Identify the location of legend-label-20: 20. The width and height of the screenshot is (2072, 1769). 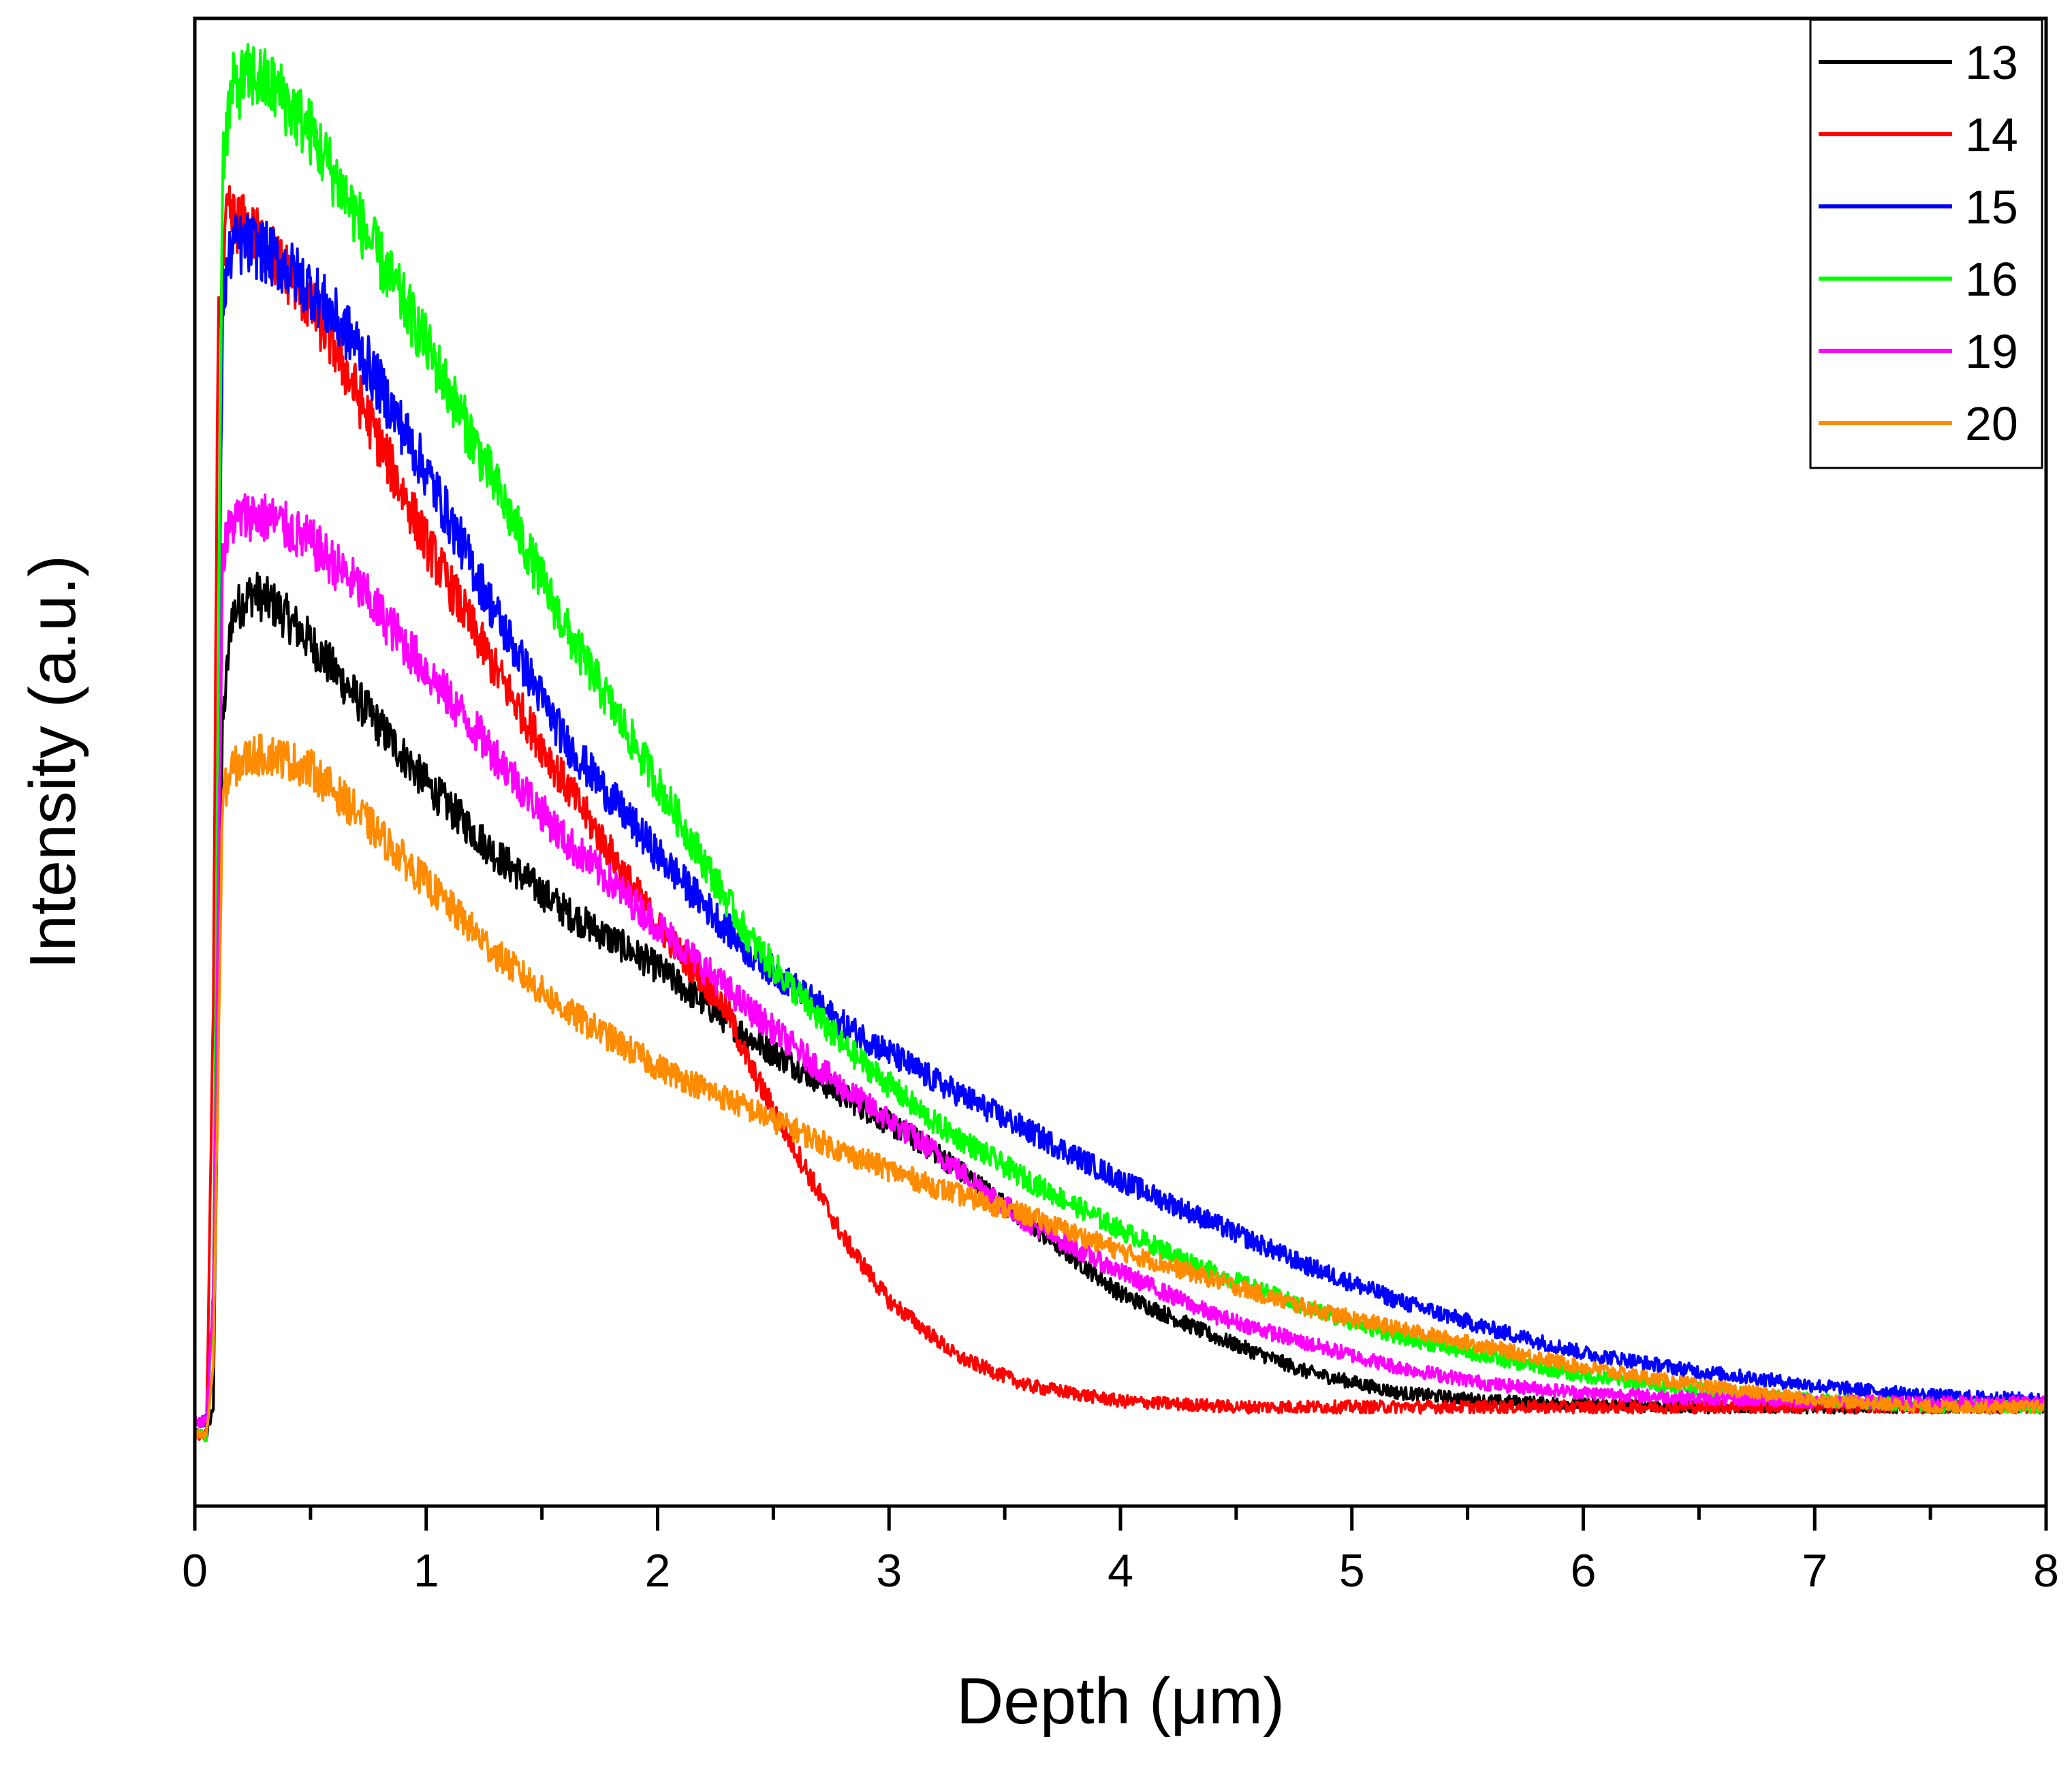
(1991, 423).